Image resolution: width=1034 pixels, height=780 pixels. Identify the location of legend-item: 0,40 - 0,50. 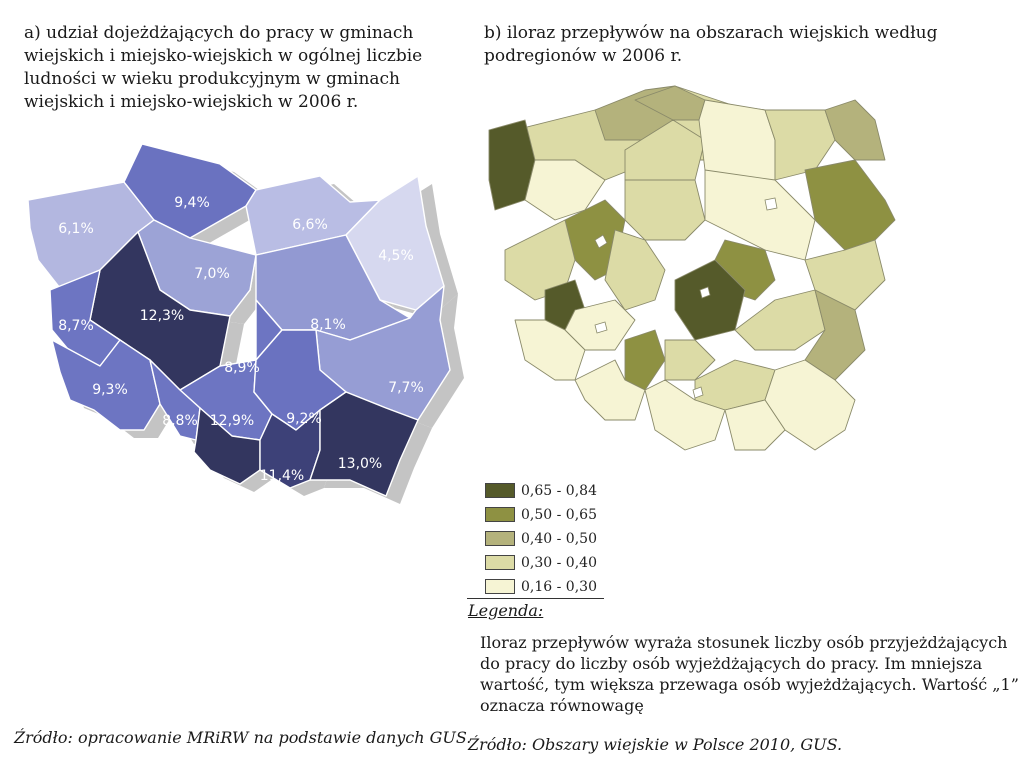
(545, 538).